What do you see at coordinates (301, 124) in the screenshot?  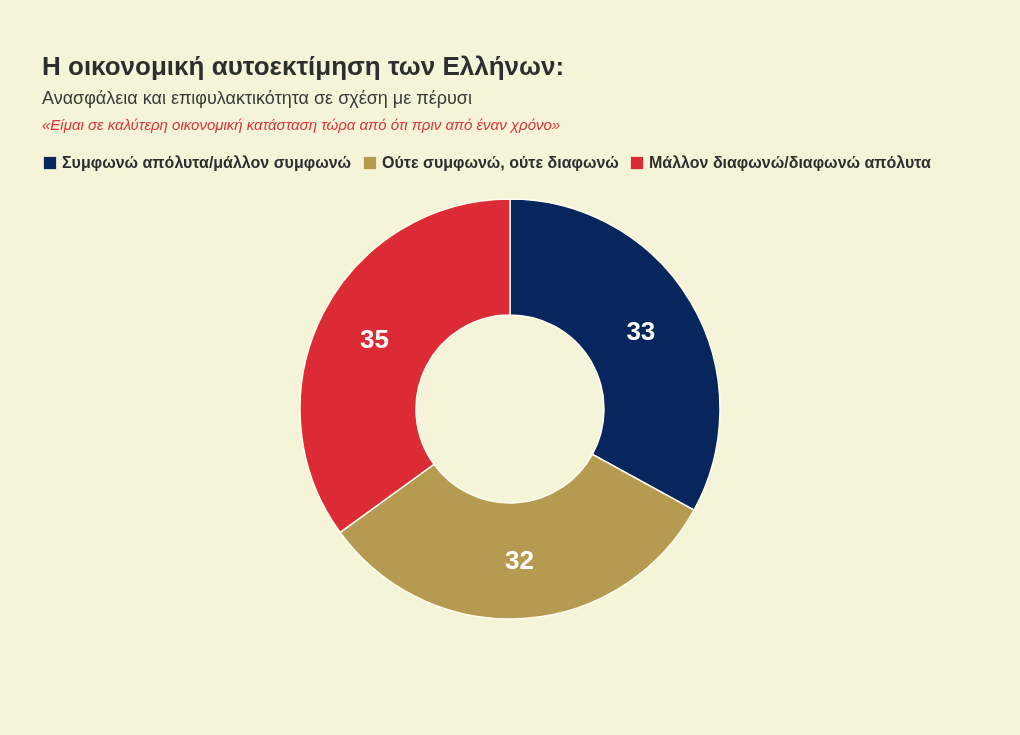 I see `text: «Είμαι σε καλύτερη οικονομική κατάσταση τώρα από ότι πριν από έναν χρόνο»` at bounding box center [301, 124].